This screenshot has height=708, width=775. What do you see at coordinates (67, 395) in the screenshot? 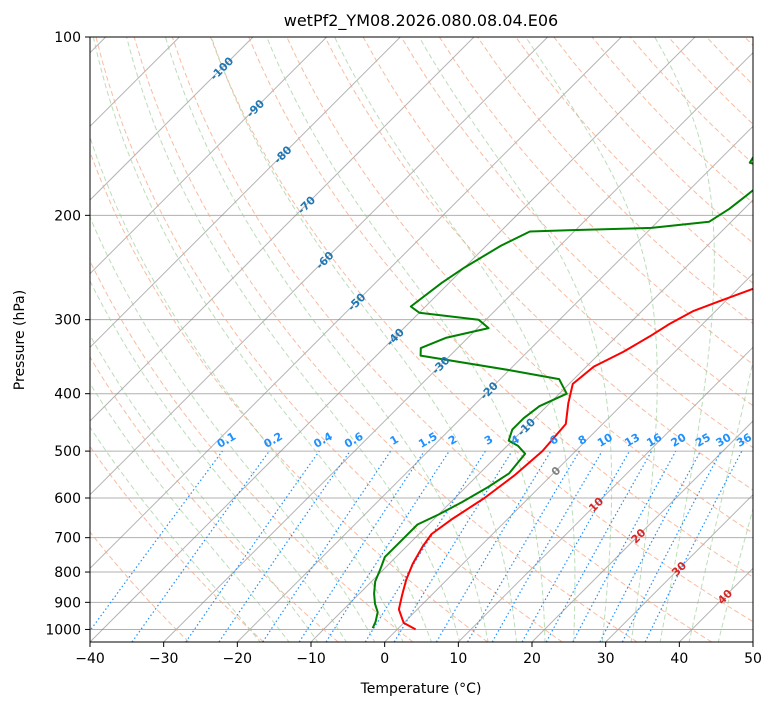
I see `y-tick-label: 400` at bounding box center [67, 395].